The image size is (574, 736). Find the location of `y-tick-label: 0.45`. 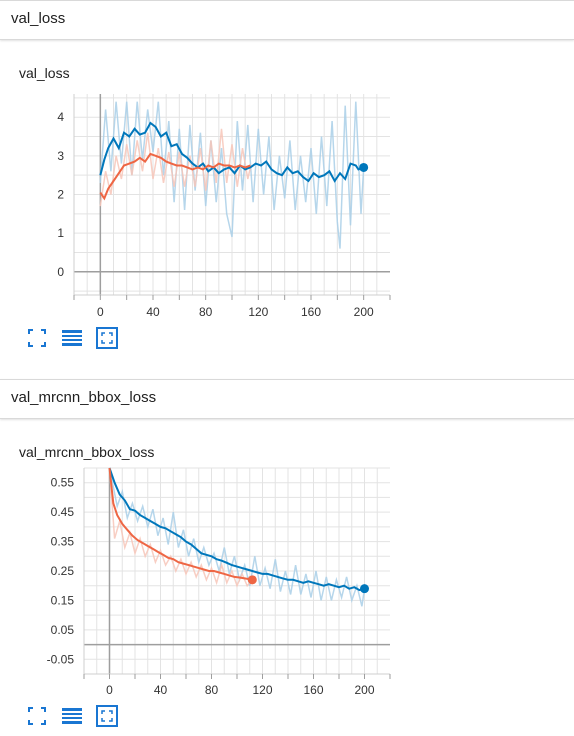

y-tick-label: 0.45 is located at coordinates (63, 512).